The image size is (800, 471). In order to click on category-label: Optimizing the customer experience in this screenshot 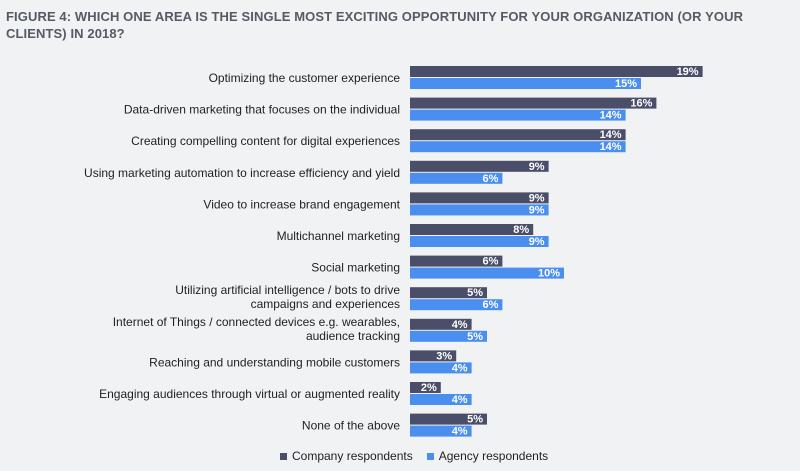, I will do `click(305, 78)`.